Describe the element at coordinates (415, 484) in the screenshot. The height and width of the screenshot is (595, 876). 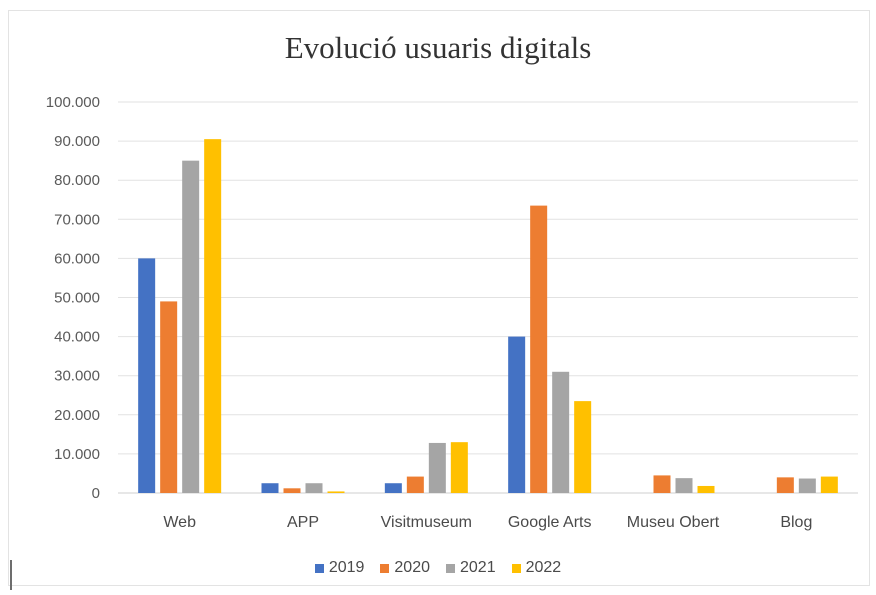
I see `bar-2020-visitmuseum` at that location.